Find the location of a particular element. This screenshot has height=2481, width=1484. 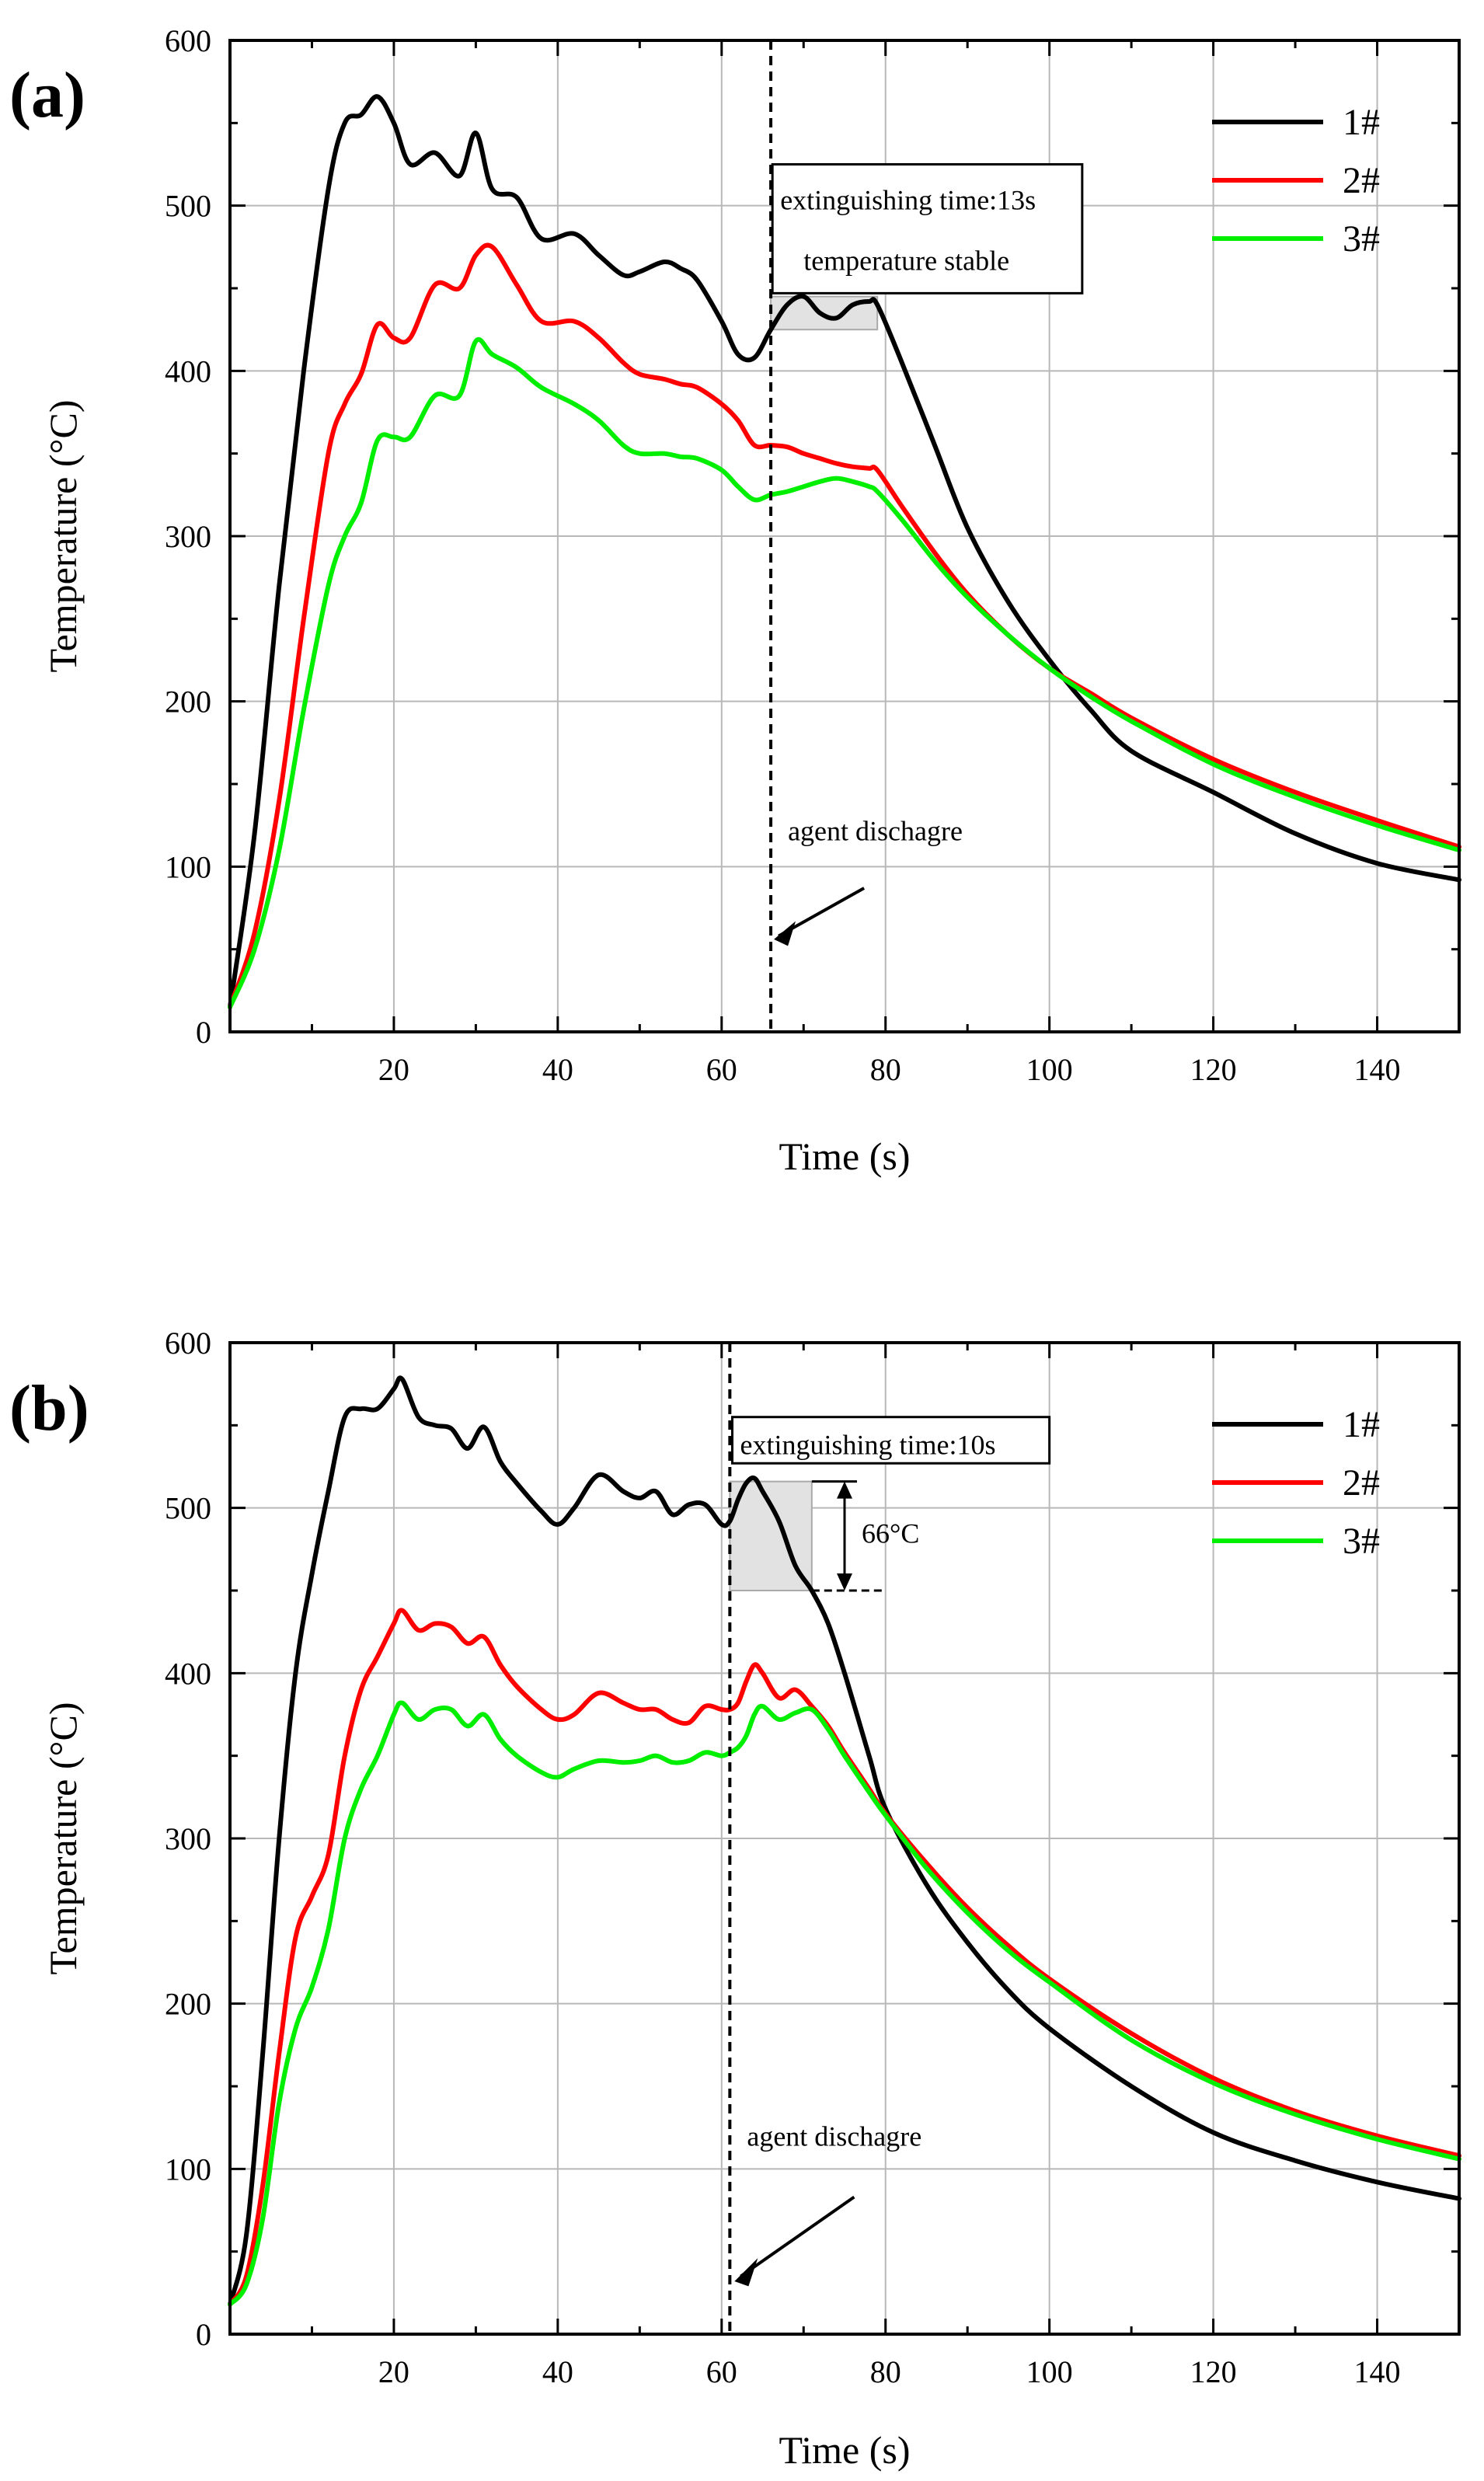

panel-label: (b) is located at coordinates (49, 1408).